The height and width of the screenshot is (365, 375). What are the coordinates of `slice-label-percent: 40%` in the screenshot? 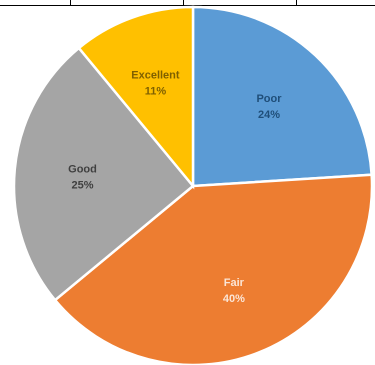 It's located at (234, 299).